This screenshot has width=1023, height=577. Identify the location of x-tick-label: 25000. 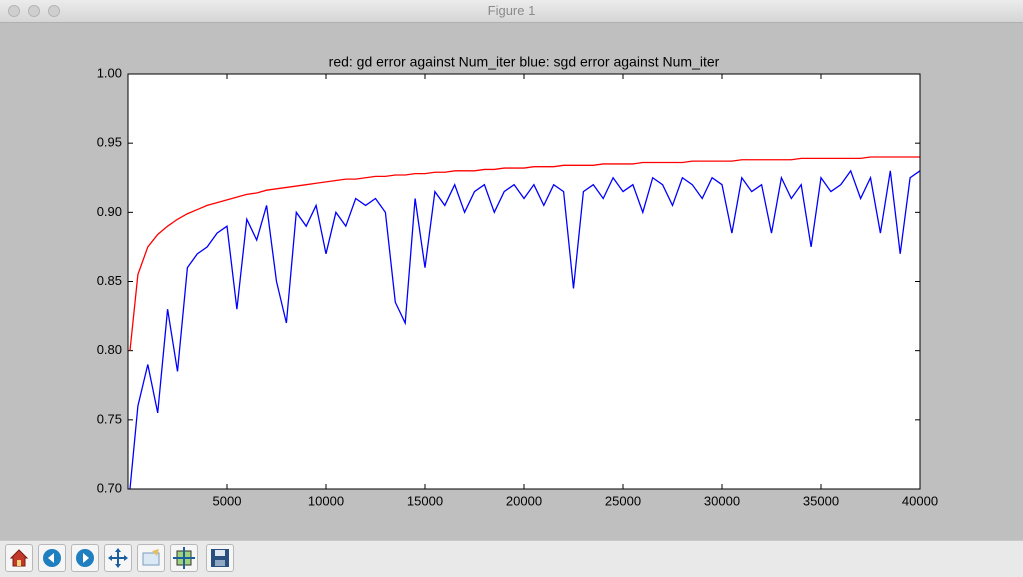
(623, 500).